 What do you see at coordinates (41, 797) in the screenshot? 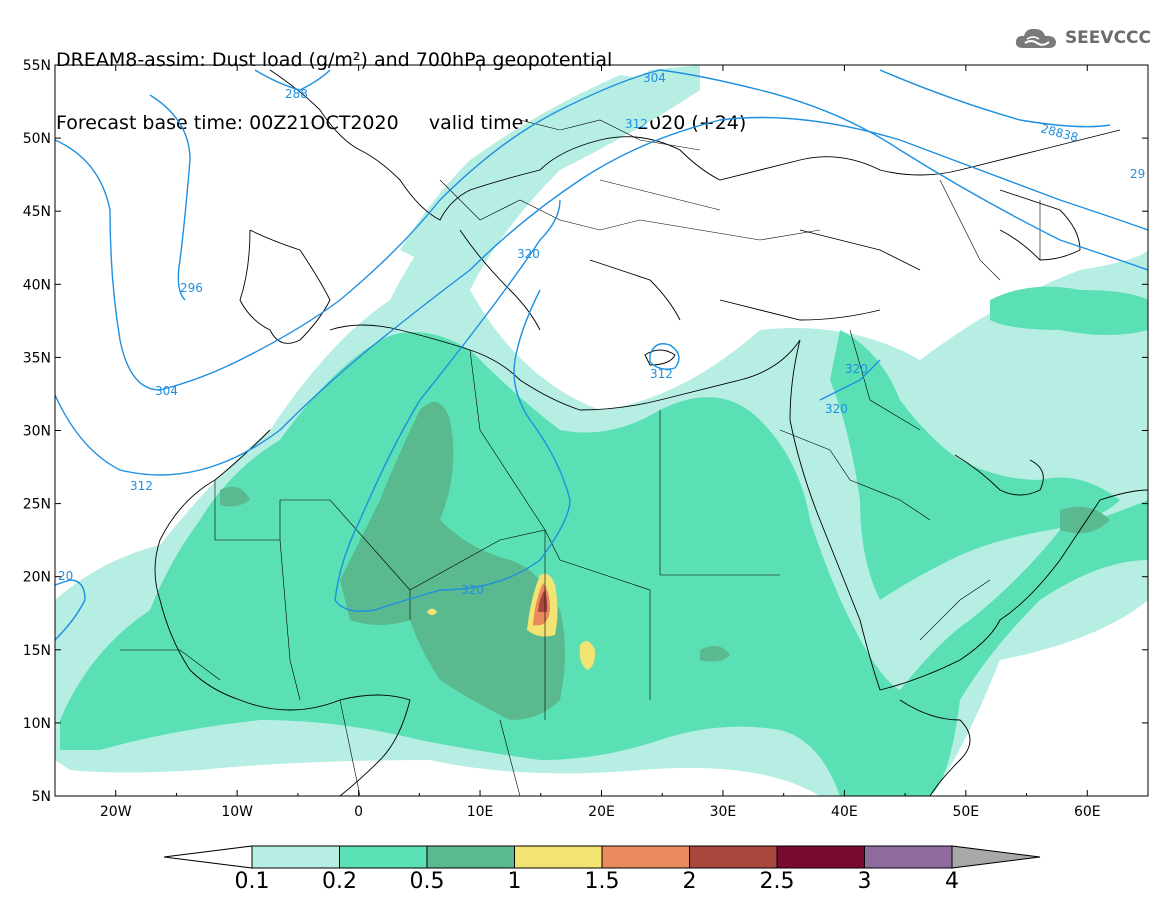
I see `lat-tick-label: 5N` at bounding box center [41, 797].